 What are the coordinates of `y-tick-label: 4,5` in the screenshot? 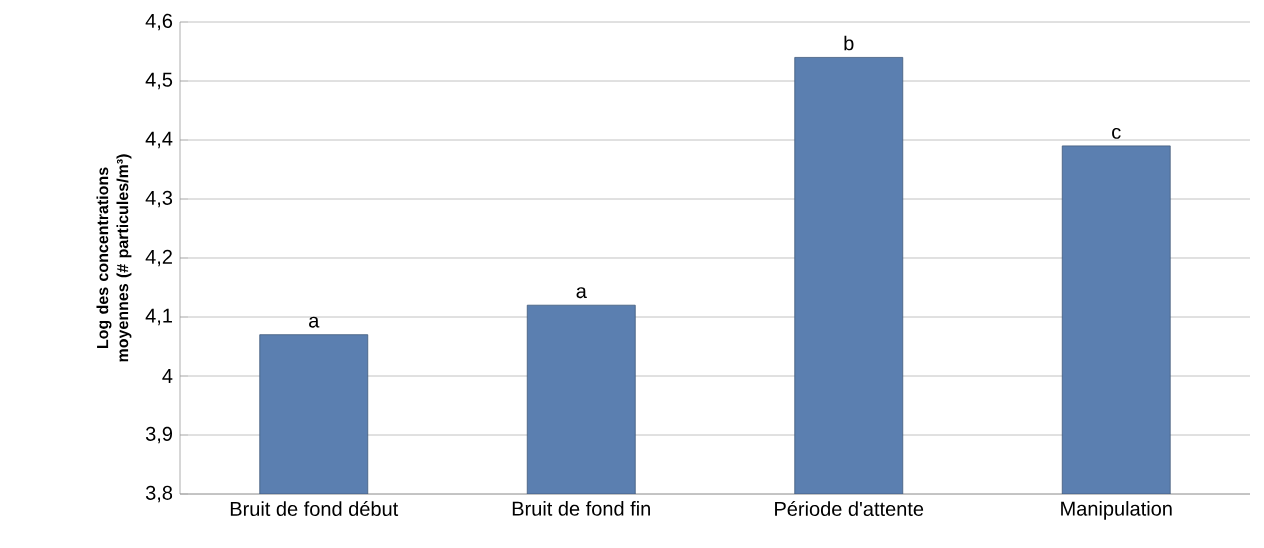 It's located at (159, 81).